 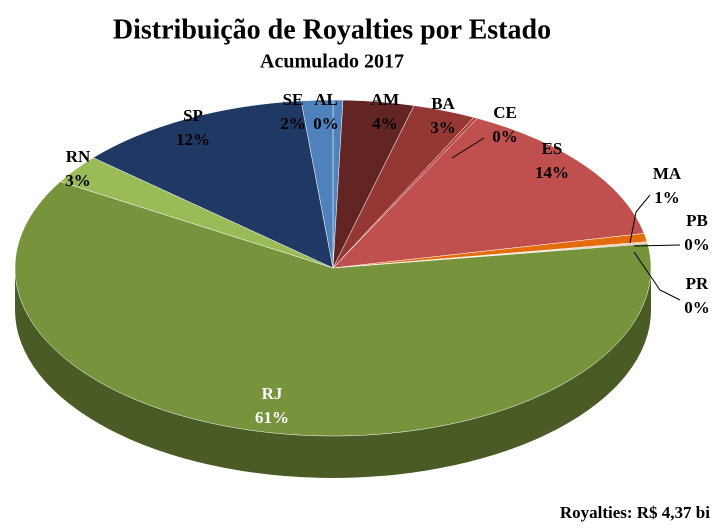 What do you see at coordinates (697, 283) in the screenshot?
I see `slice-label: PR` at bounding box center [697, 283].